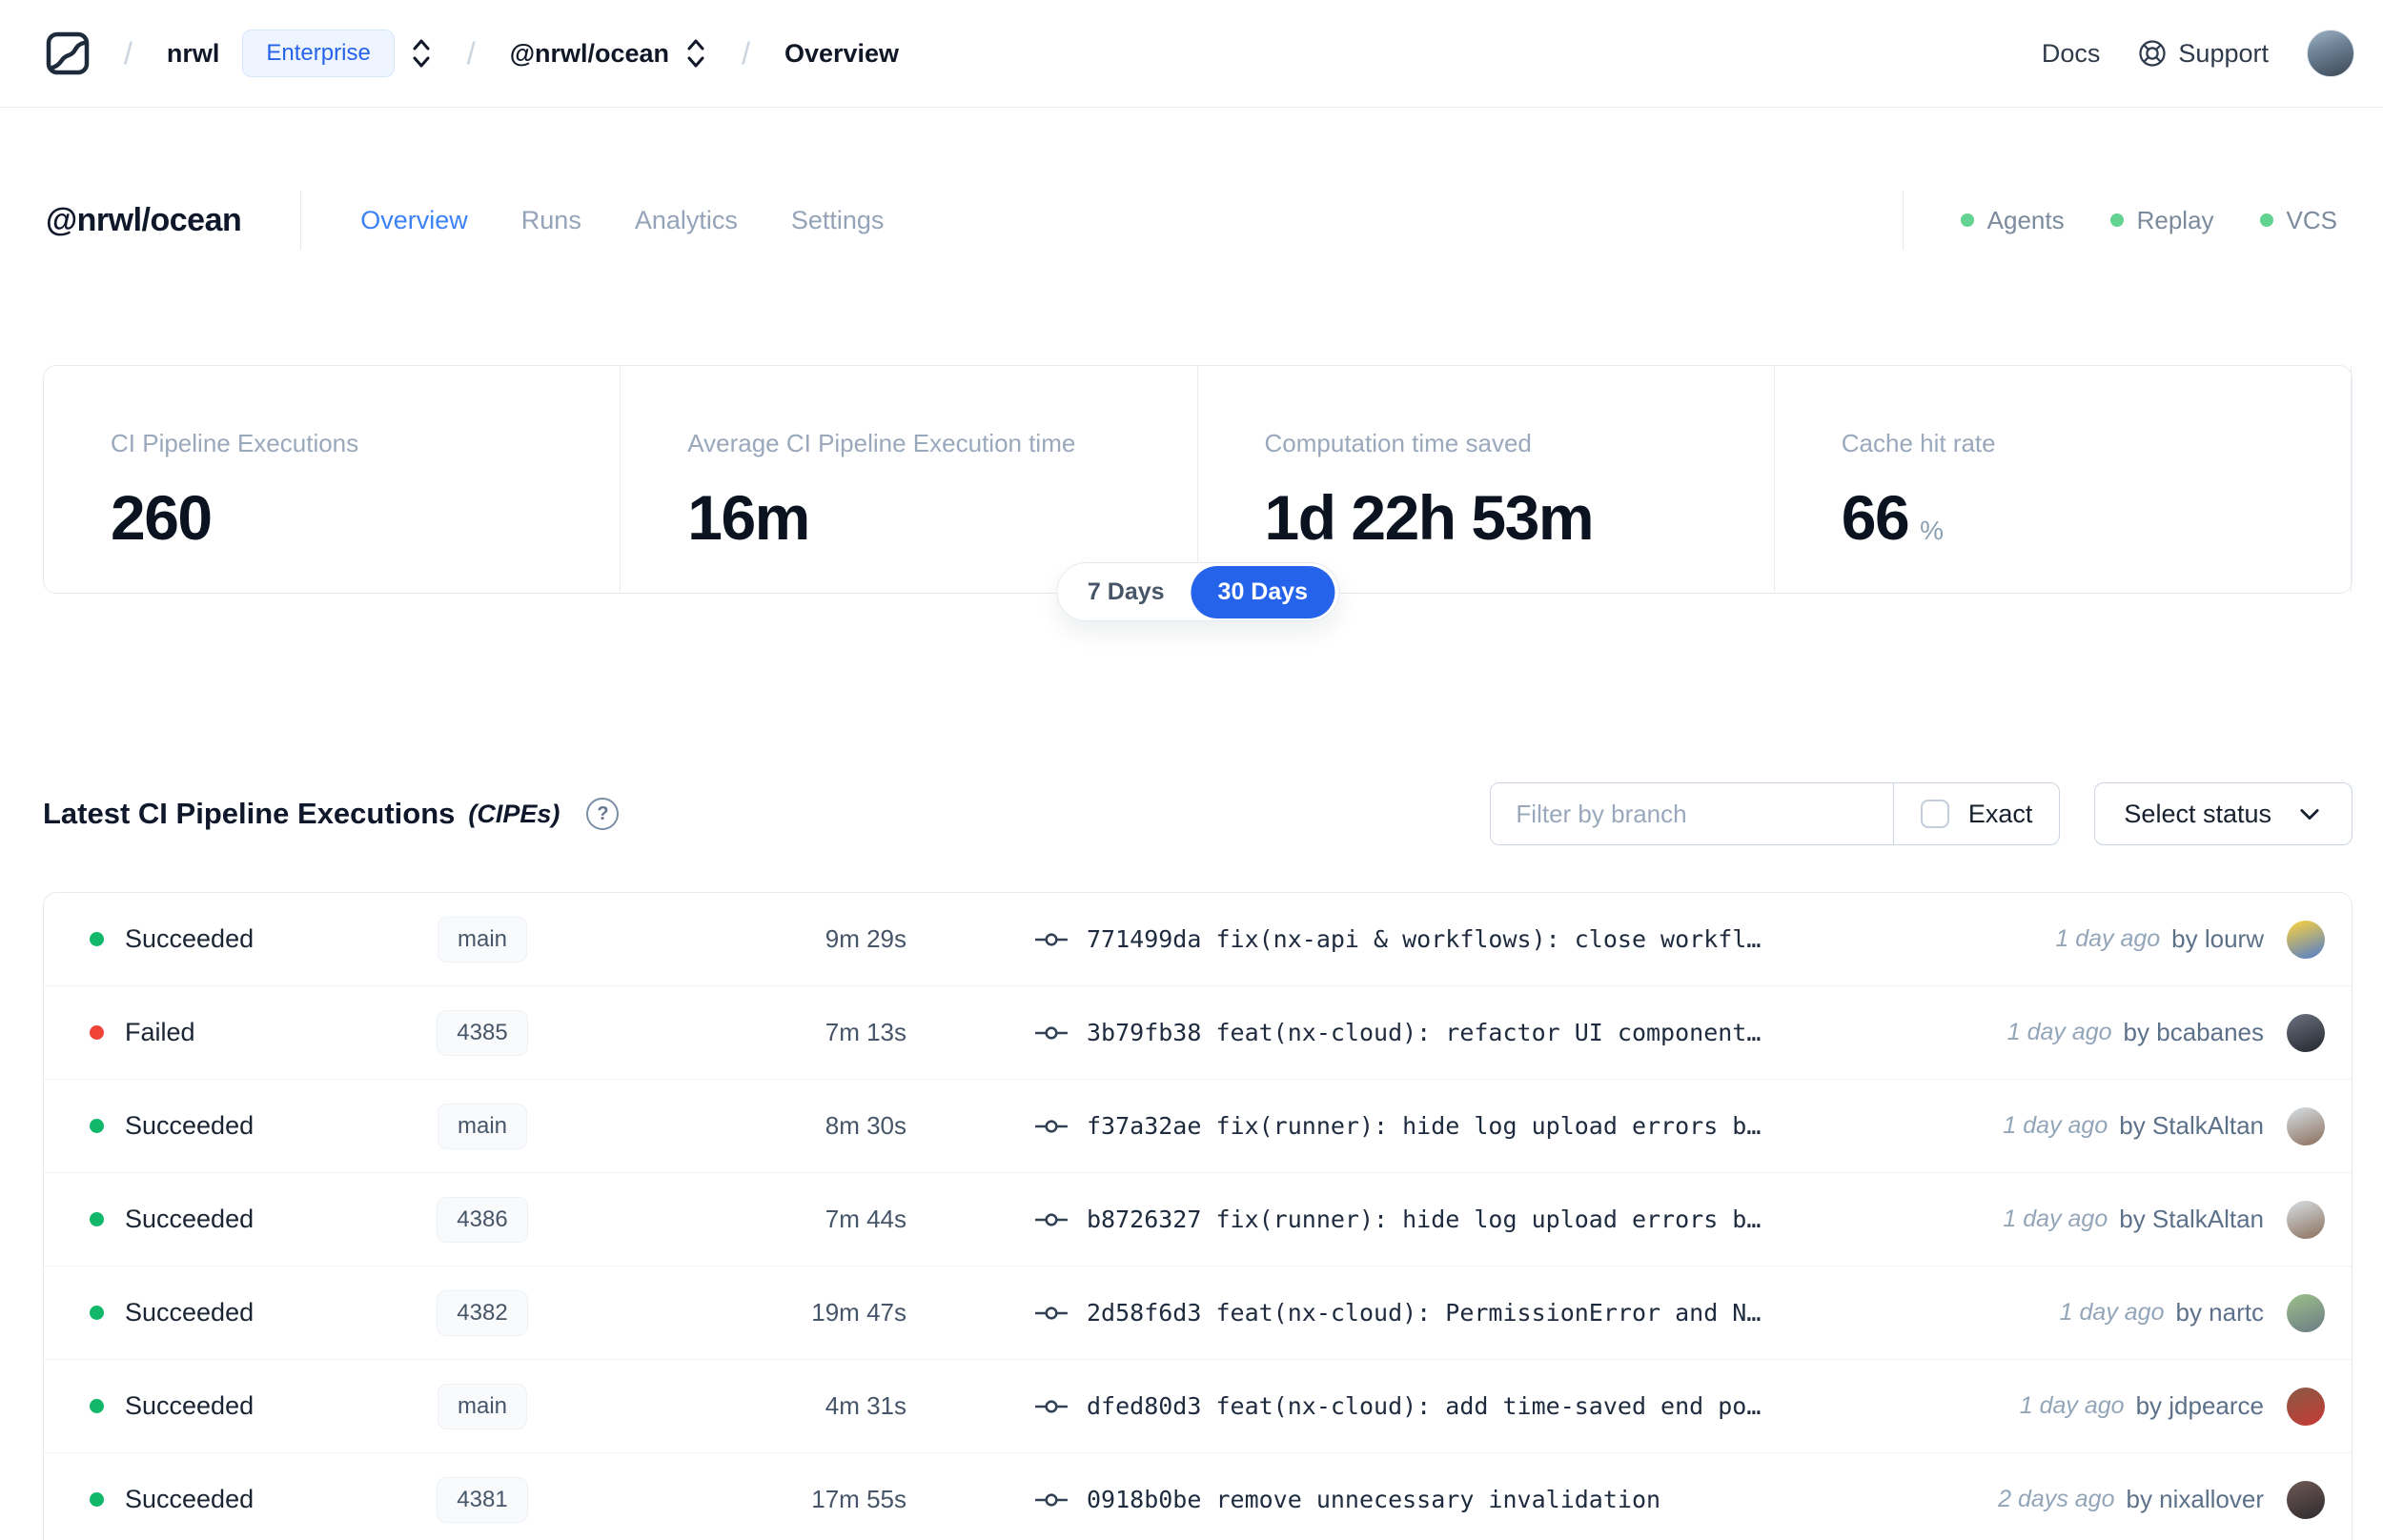 This screenshot has height=1540, width=2383. What do you see at coordinates (866, 938) in the screenshot?
I see `run-duration: 9m 29s` at bounding box center [866, 938].